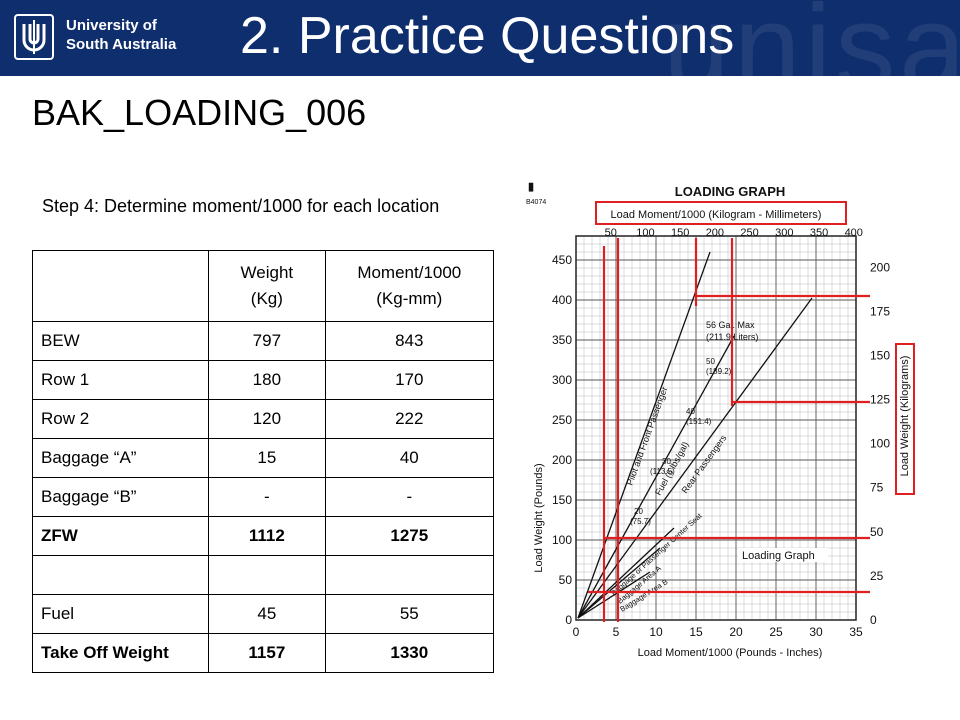  Describe the element at coordinates (778, 556) in the screenshot. I see `inner-graph-label: Loading Graph` at that location.